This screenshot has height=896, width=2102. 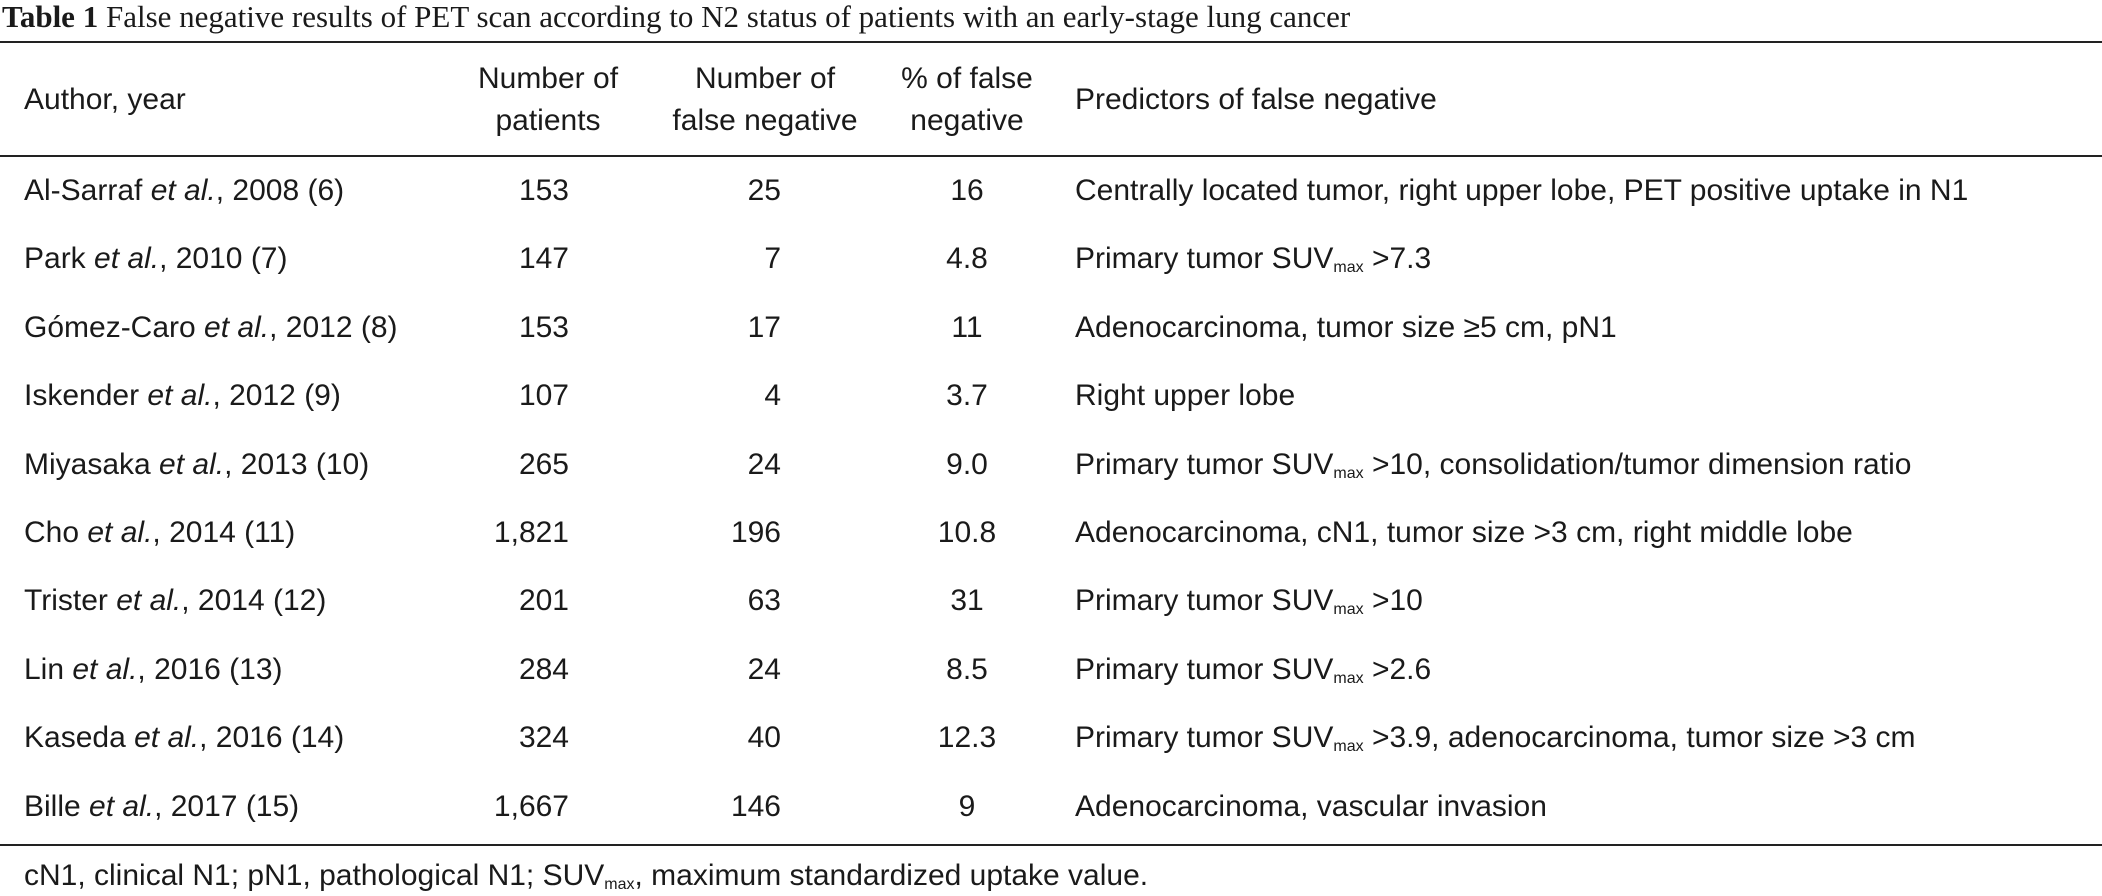 I want to click on cell-author: Miyasaka et al., 2013 (10), so click(x=196, y=465).